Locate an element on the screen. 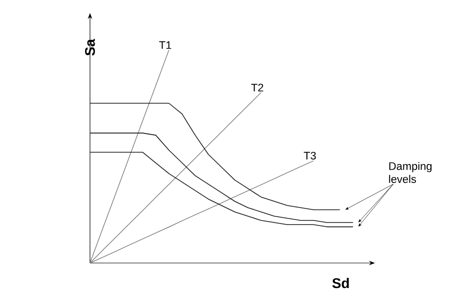  series-label: T3 is located at coordinates (310, 156).